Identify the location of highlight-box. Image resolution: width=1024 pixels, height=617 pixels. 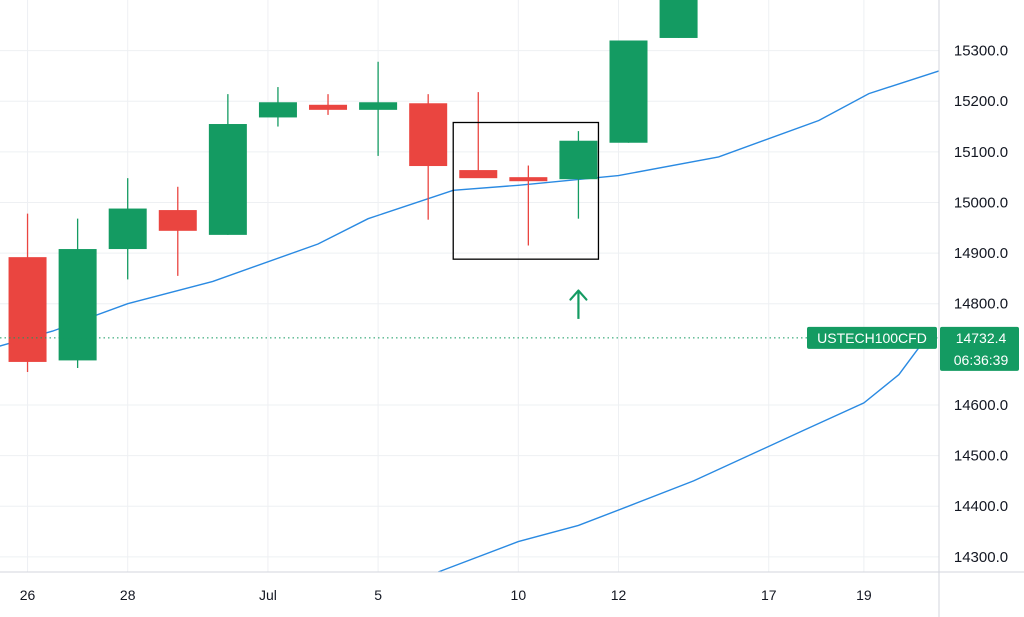
(526, 190).